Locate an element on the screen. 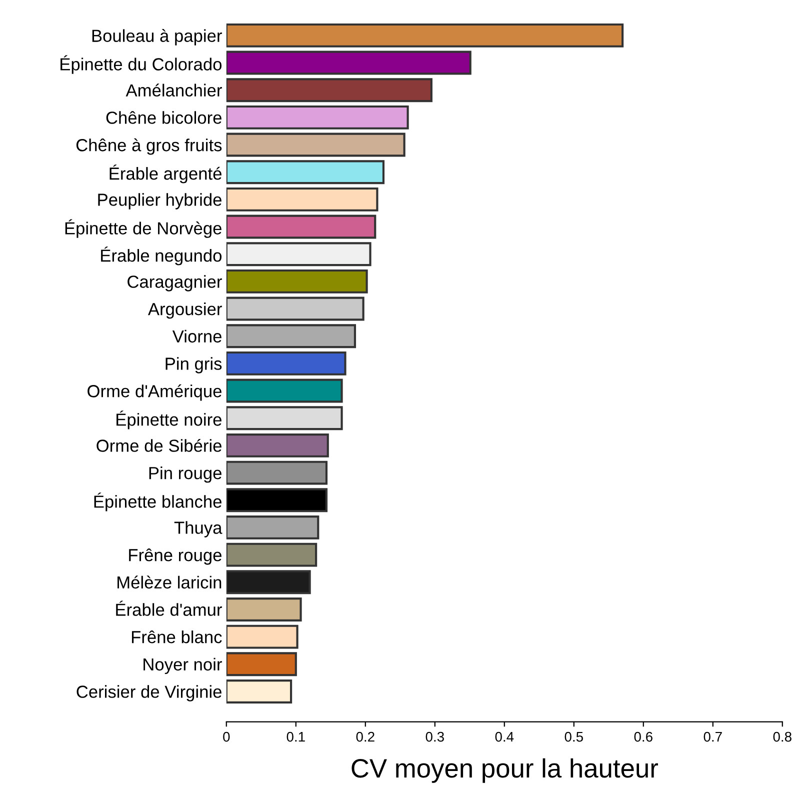 This screenshot has height=809, width=800. y-tick-label: Orme d'Amérique is located at coordinates (155, 392).